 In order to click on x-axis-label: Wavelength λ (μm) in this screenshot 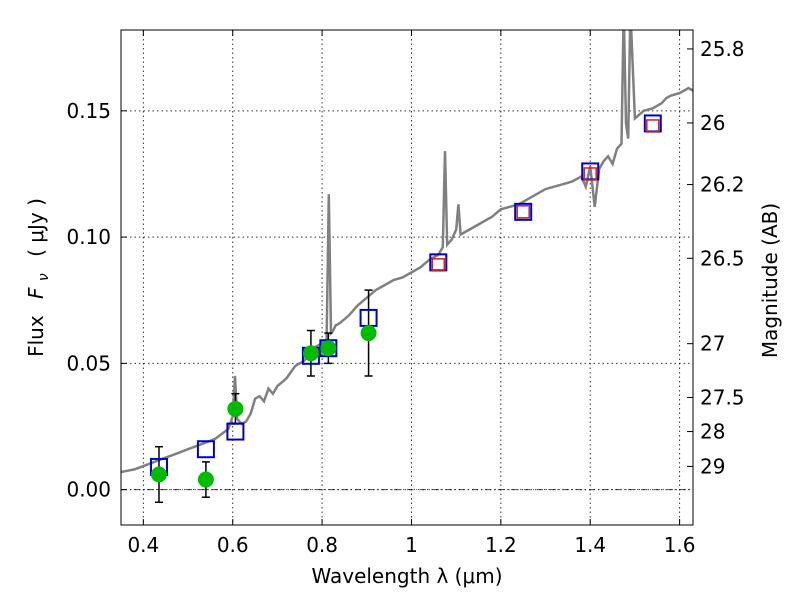, I will do `click(406, 576)`.